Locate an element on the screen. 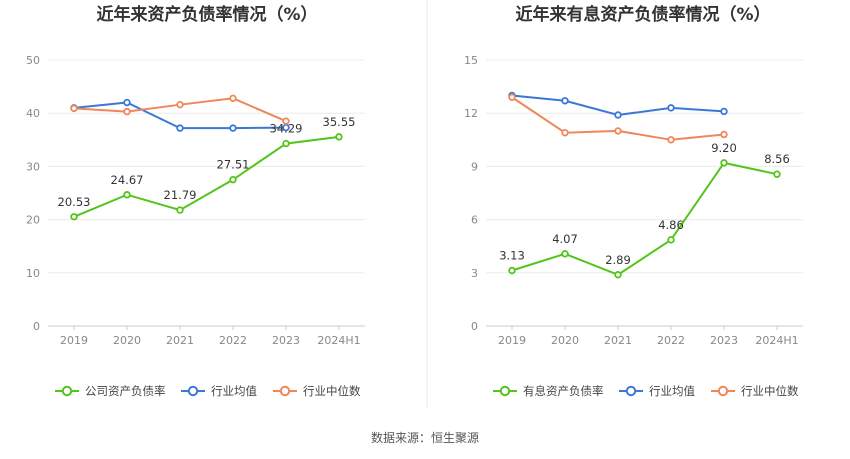  y-tick-label: 30 is located at coordinates (33, 166).